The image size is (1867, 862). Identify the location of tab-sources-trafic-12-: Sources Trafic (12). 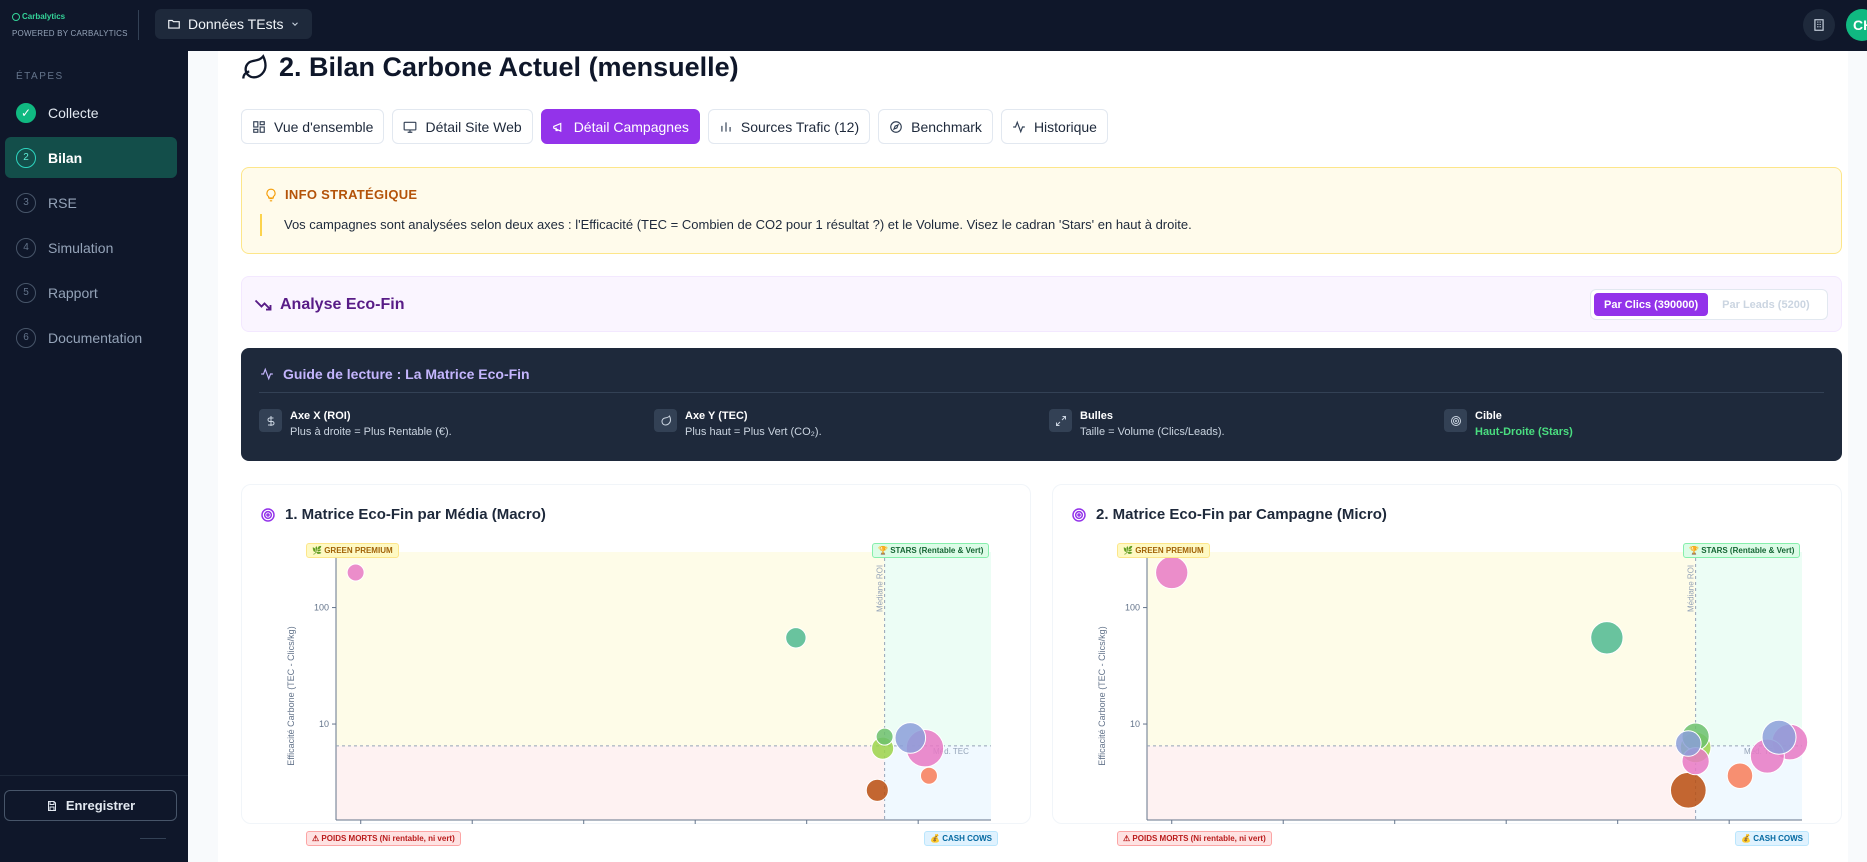
(789, 126).